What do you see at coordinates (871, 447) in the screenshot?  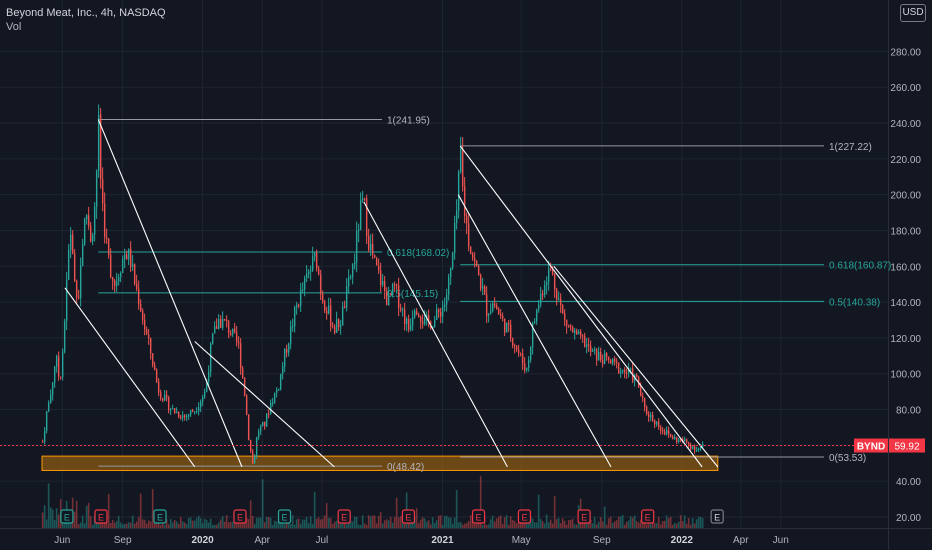 I see `symbol-tag: BYND` at bounding box center [871, 447].